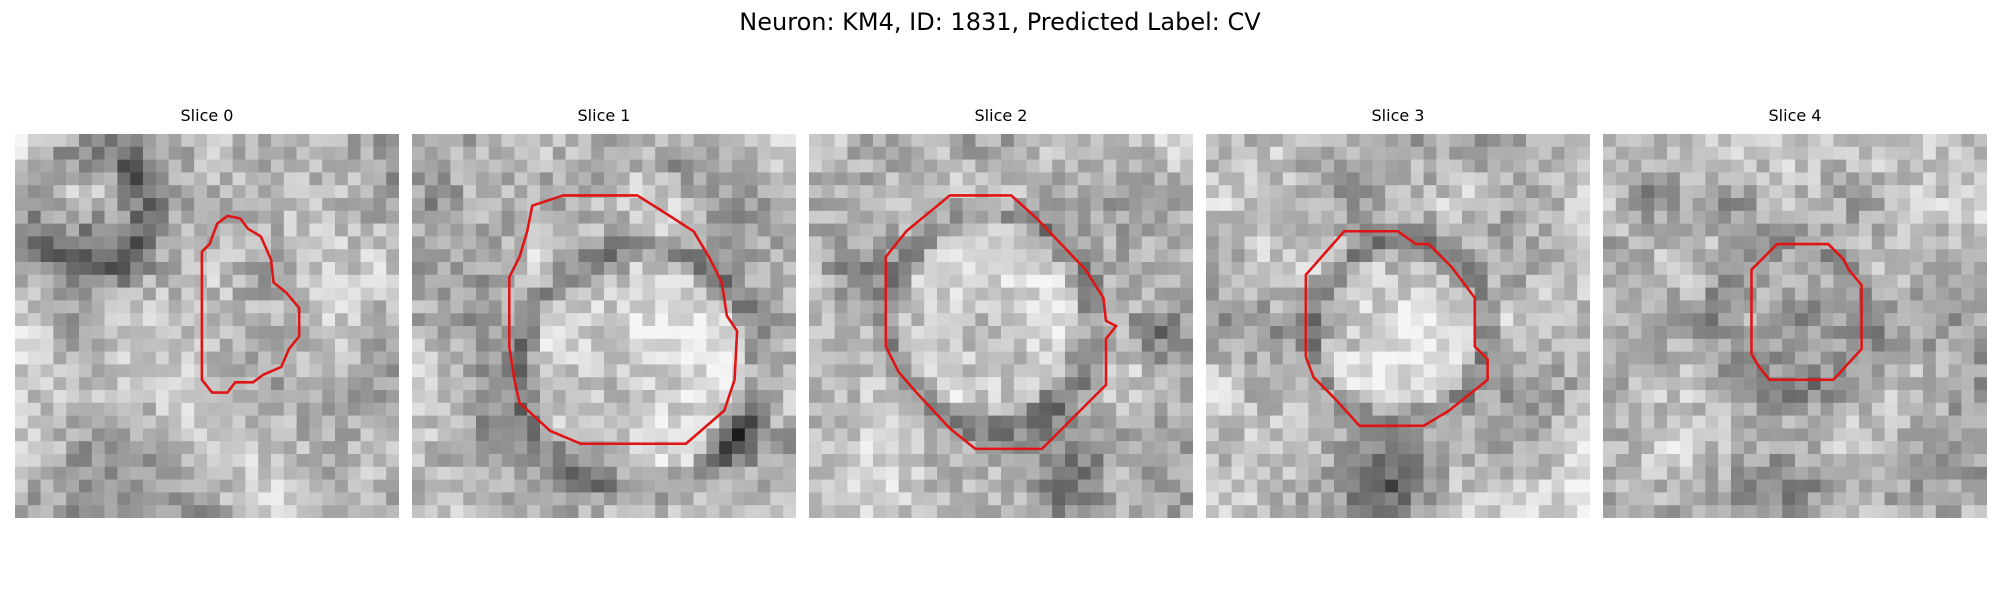 This screenshot has width=2000, height=600. I want to click on segmentation-contour, so click(1396, 328).